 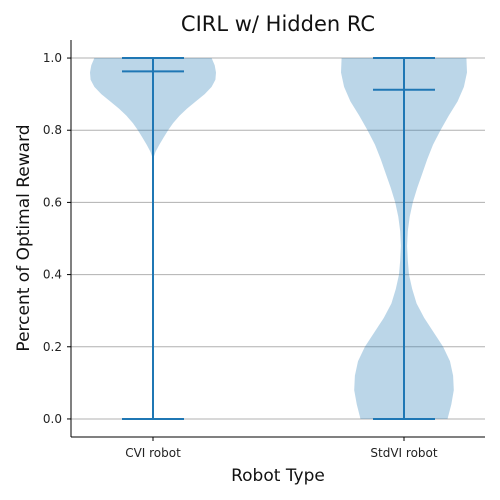 What do you see at coordinates (52, 419) in the screenshot?
I see `y-tick-label: 0.0` at bounding box center [52, 419].